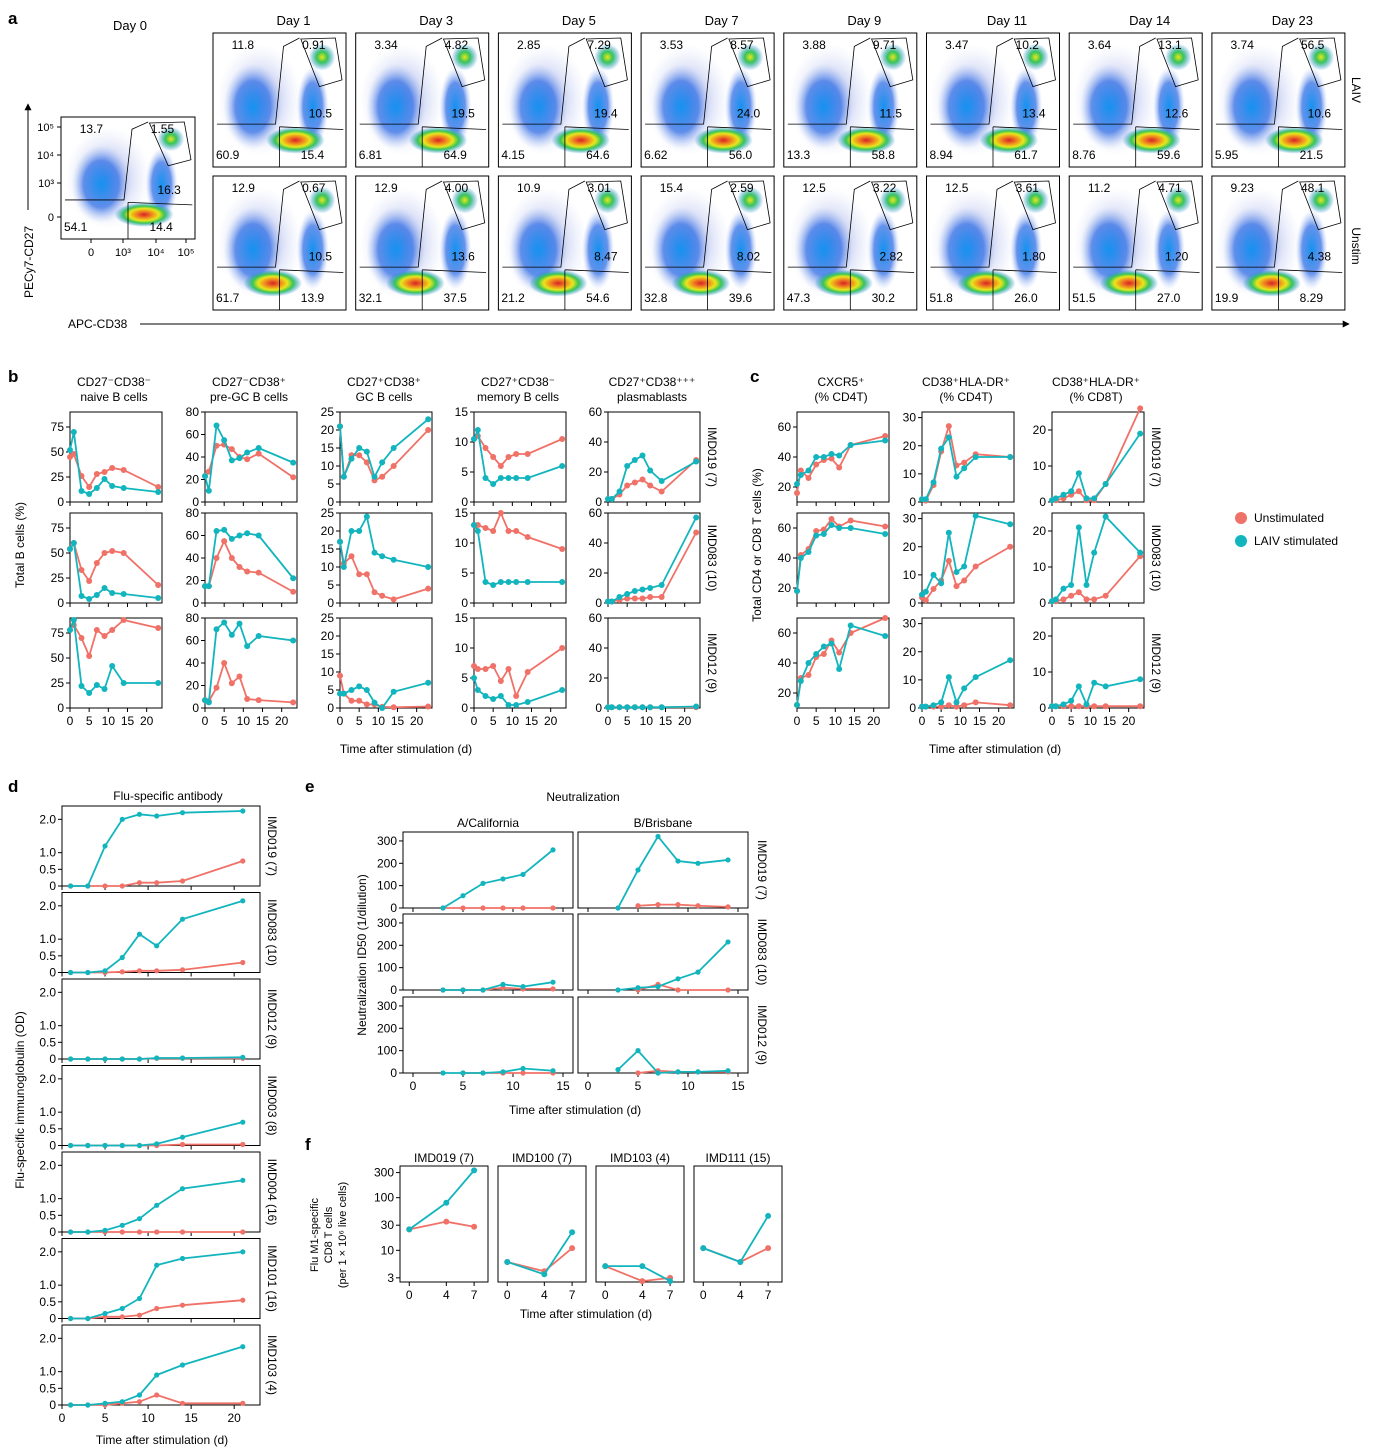  What do you see at coordinates (161, 932) in the screenshot?
I see `panel-d-1-frame` at bounding box center [161, 932].